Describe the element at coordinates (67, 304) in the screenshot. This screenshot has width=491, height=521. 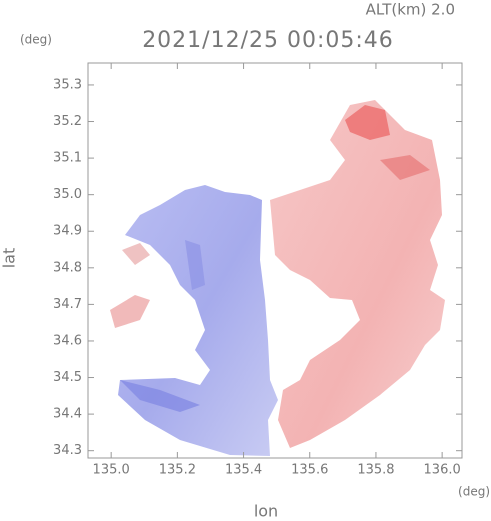
I see `y-tick-label: 34.7` at that location.